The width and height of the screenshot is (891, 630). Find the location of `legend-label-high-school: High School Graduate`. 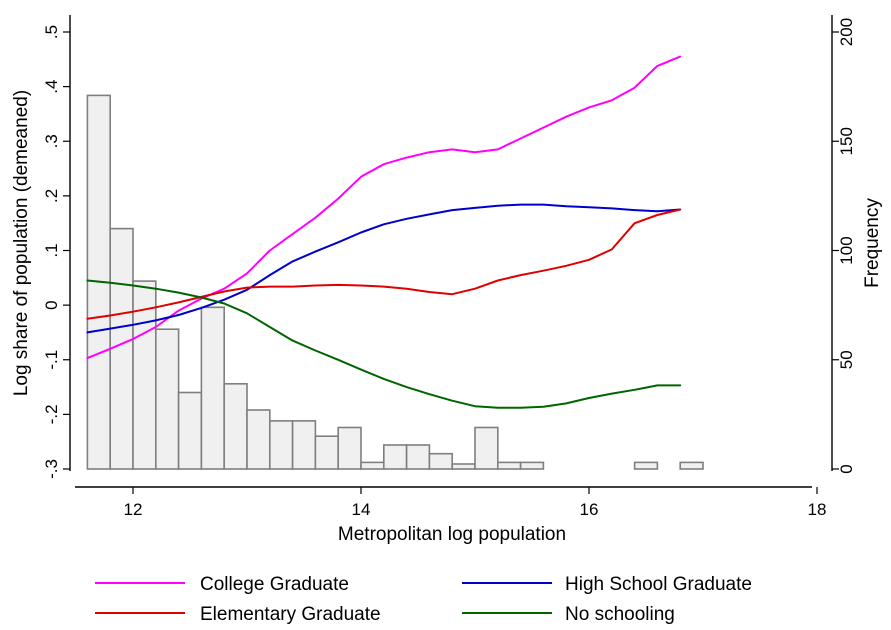

legend-label-high-school: High School Graduate is located at coordinates (658, 584).